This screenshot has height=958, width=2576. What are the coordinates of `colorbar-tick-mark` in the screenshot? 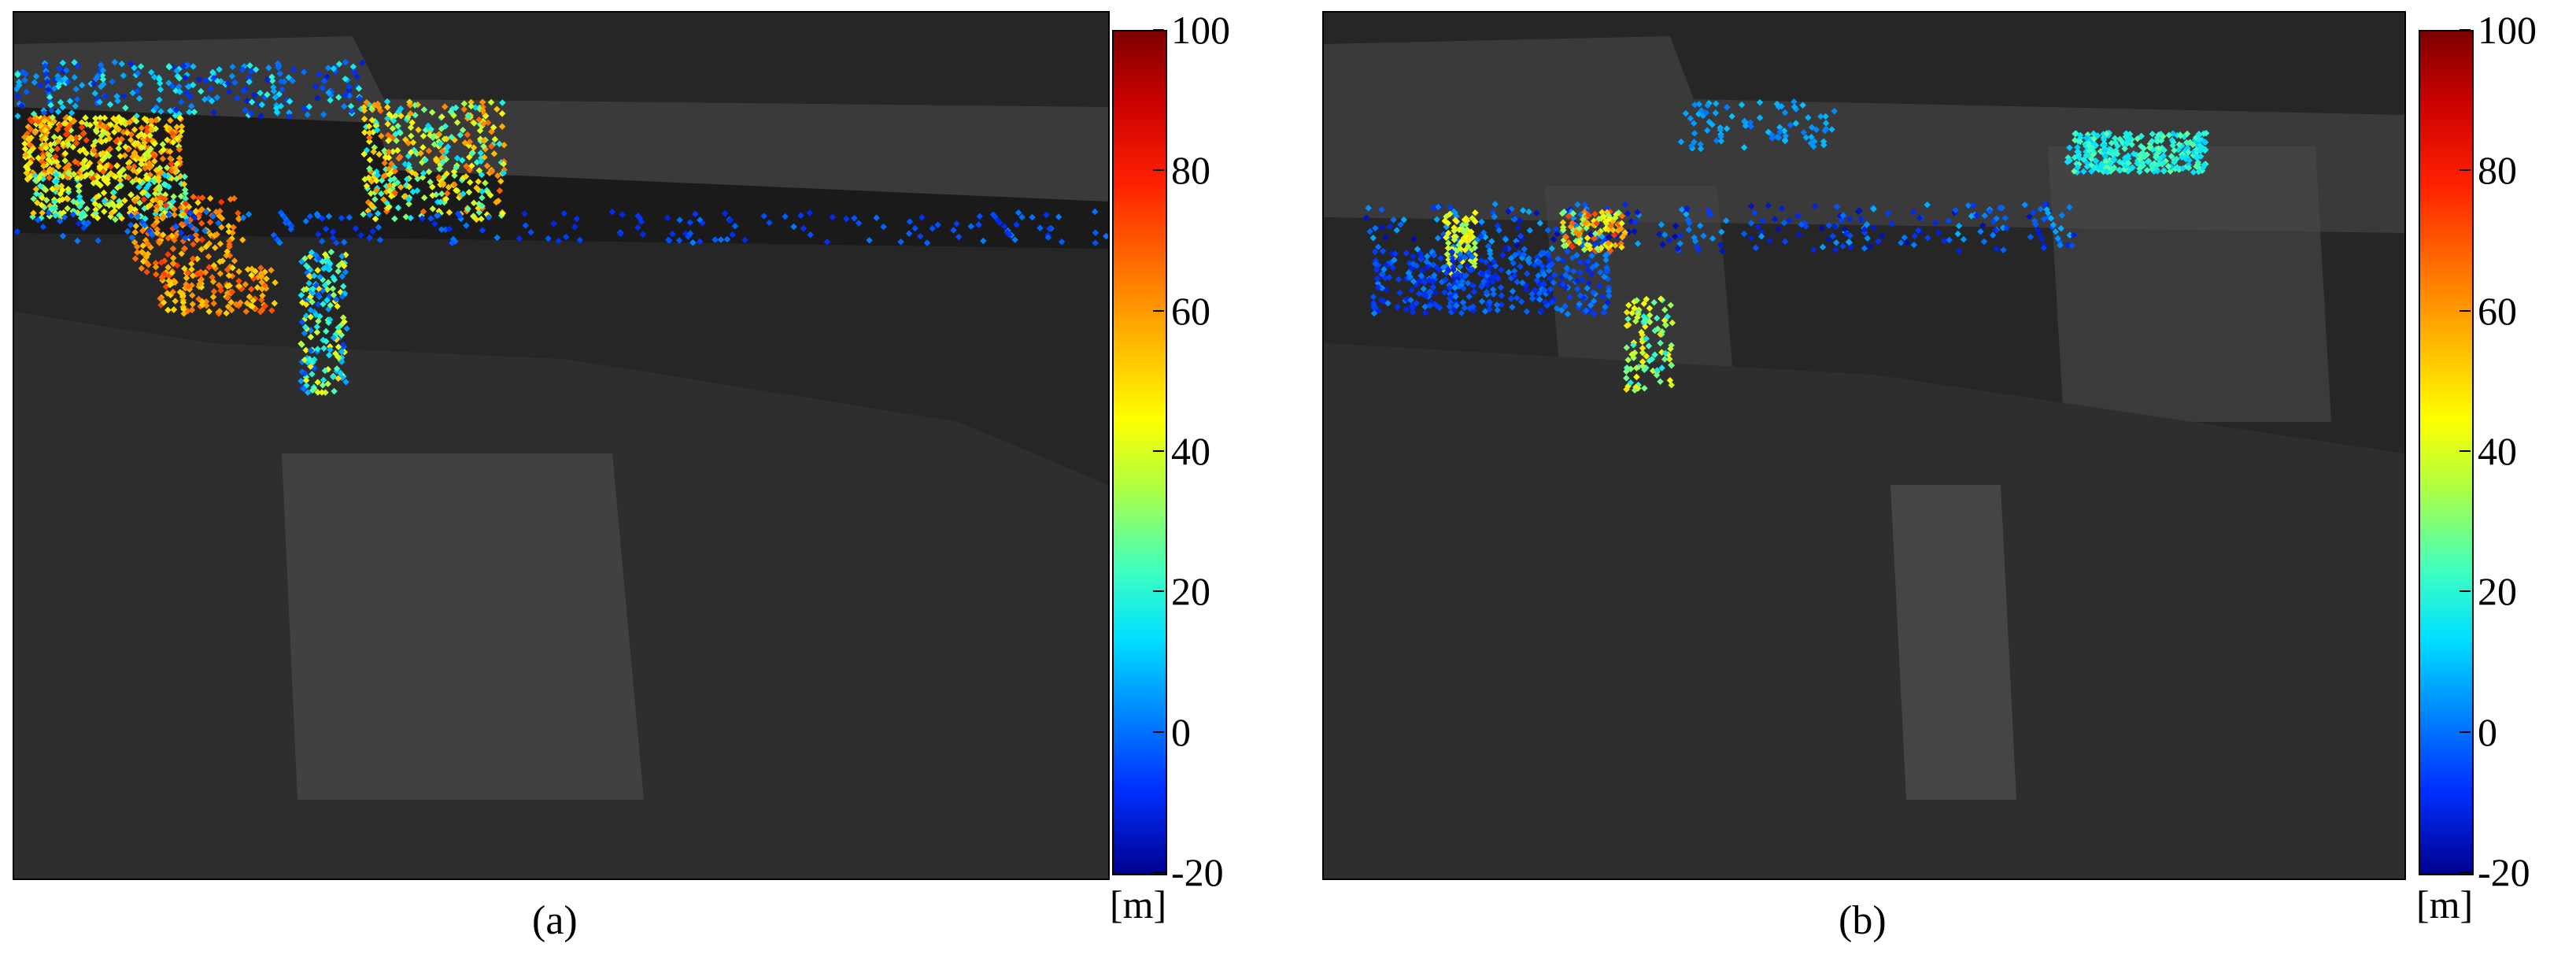 It's located at (2465, 591).